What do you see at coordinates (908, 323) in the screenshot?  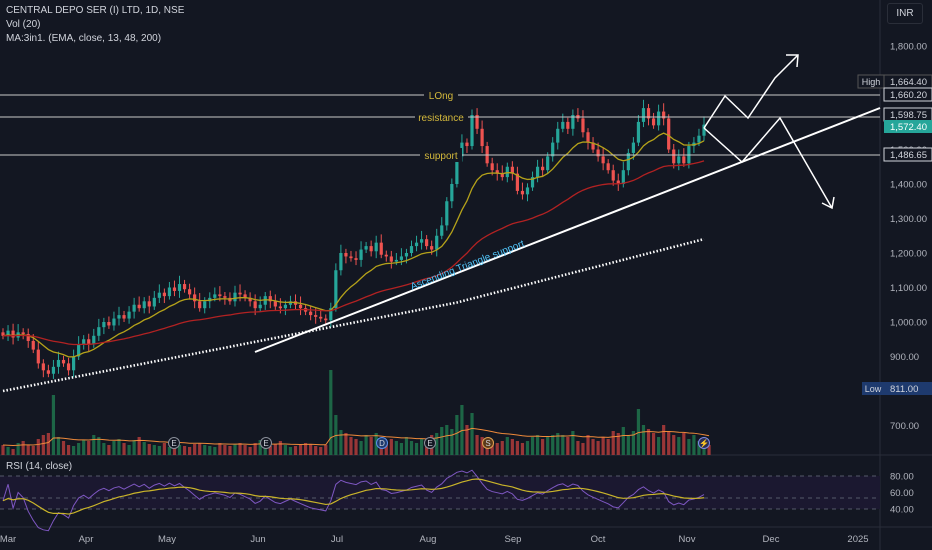 I see `price-tick-label: 1,000.00` at bounding box center [908, 323].